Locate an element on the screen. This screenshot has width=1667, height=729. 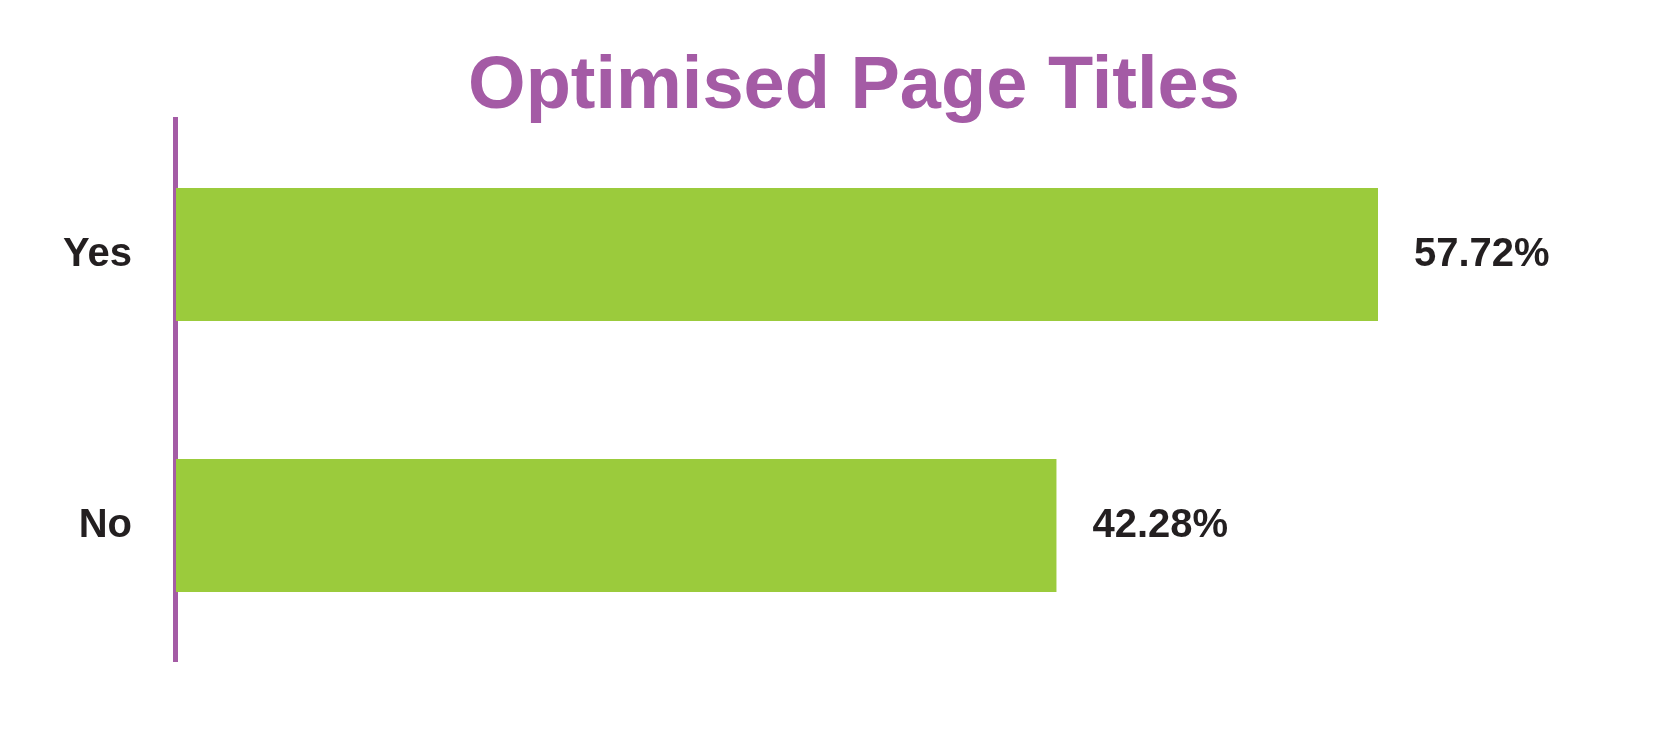
y-tick-label: Yes is located at coordinates (97, 251).